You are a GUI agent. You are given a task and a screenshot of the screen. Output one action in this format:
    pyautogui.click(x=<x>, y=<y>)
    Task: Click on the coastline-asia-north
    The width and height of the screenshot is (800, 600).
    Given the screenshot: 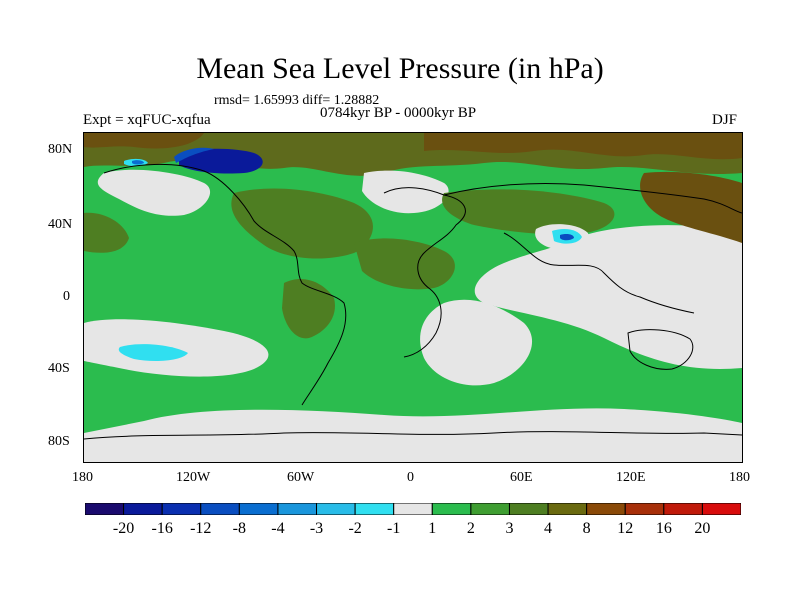 What is the action you would take?
    pyautogui.click(x=592, y=198)
    